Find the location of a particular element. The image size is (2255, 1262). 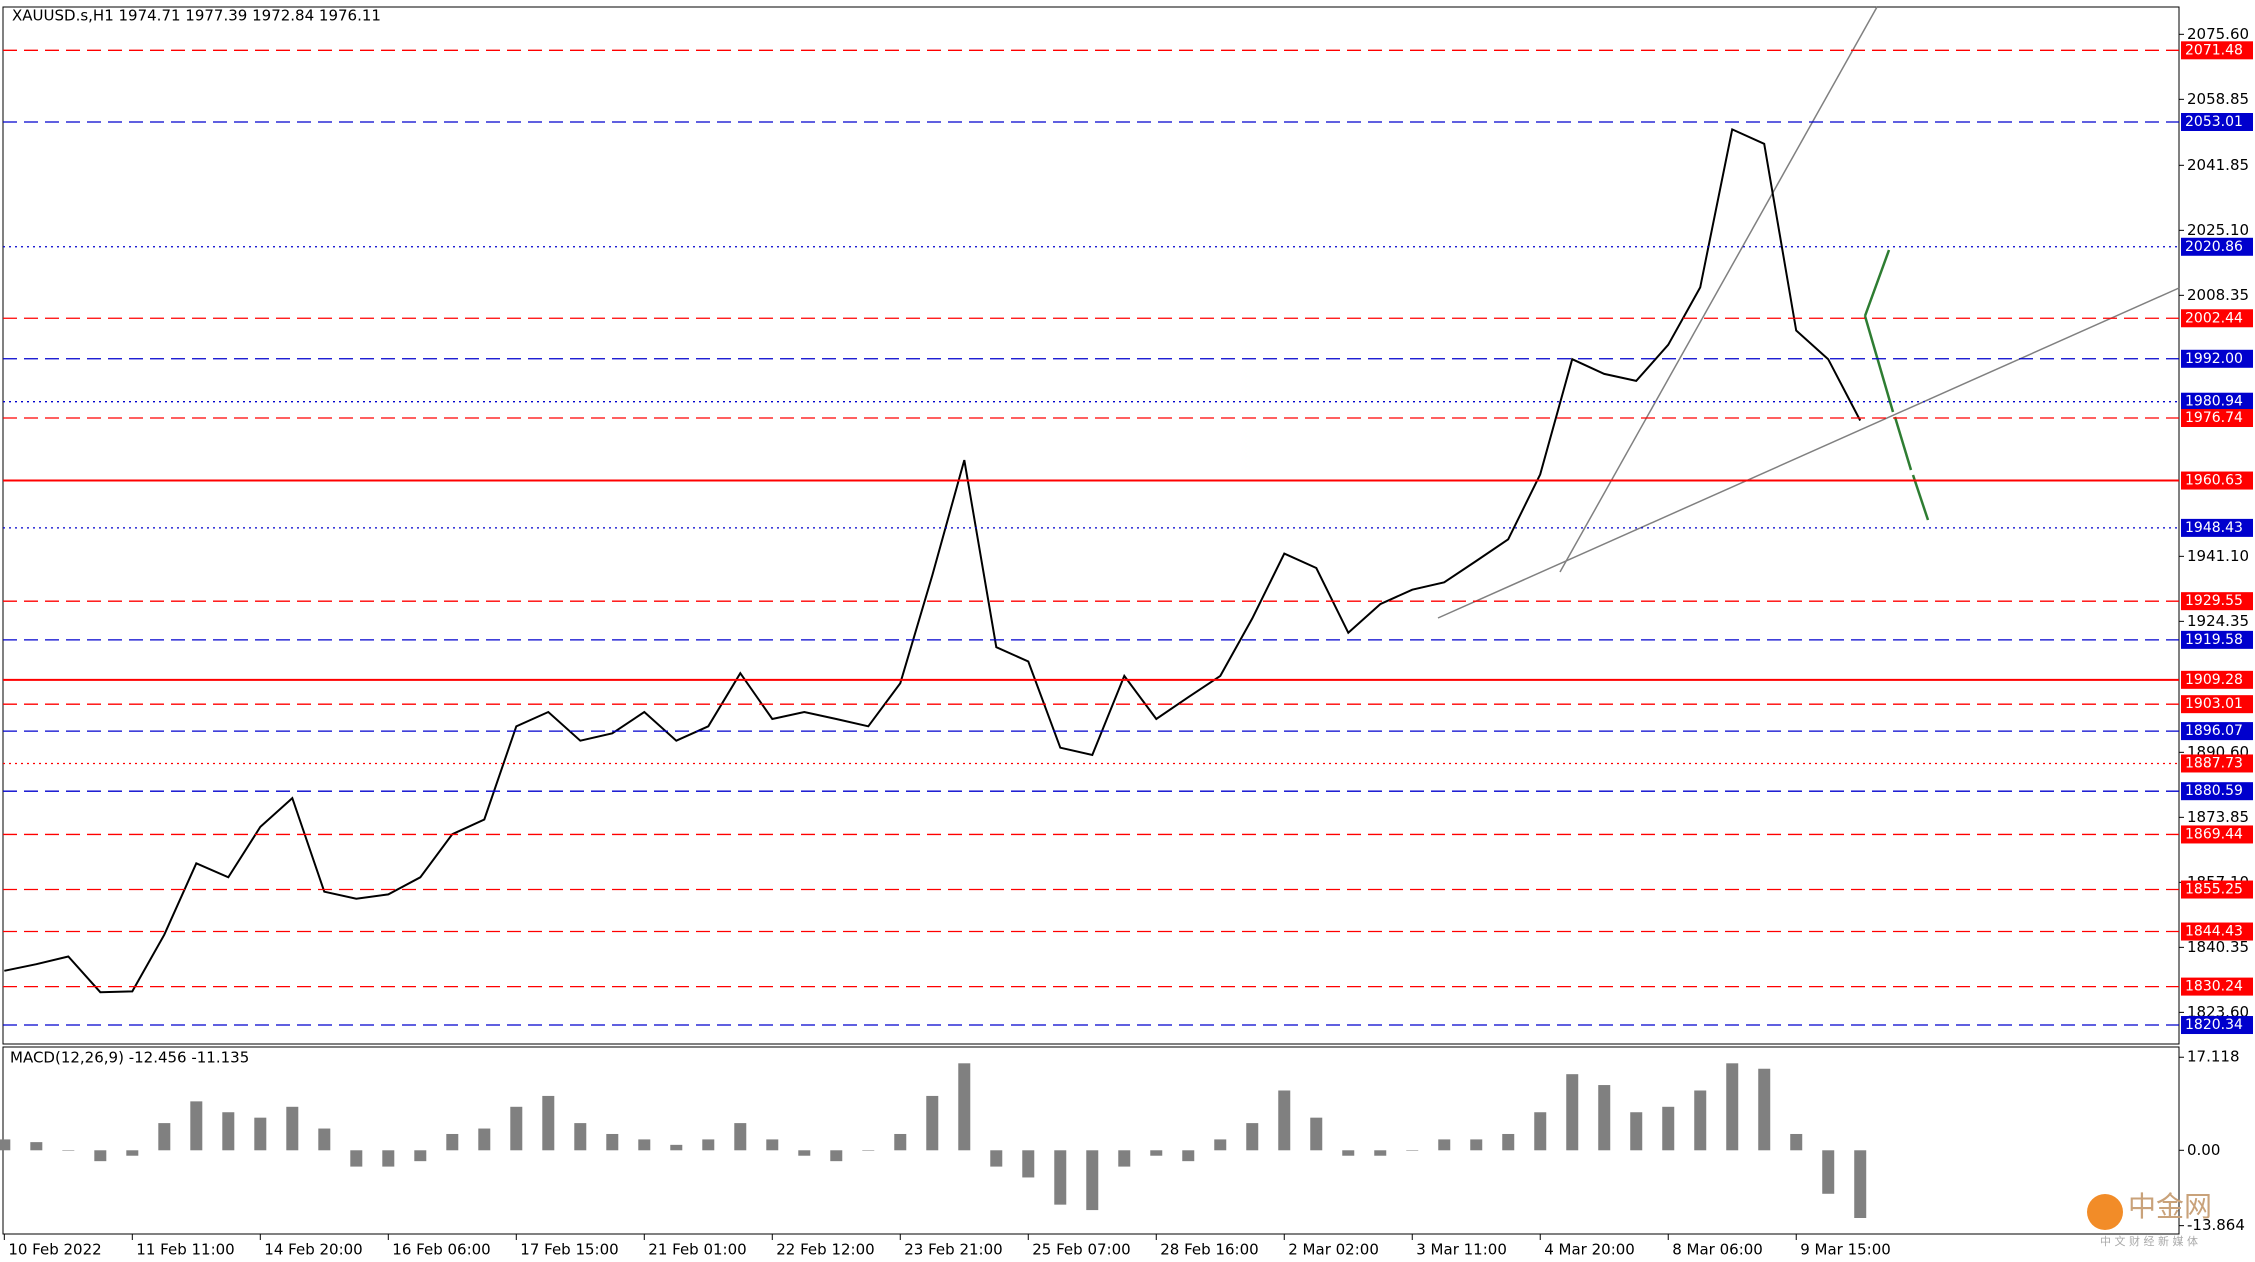

level-label: 1830.24 is located at coordinates (2214, 987).